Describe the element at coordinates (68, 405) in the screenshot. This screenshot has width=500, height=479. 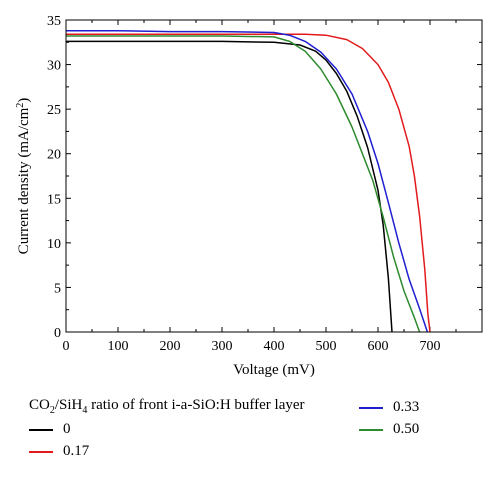
I see `legend-title-sih: /SiH` at that location.